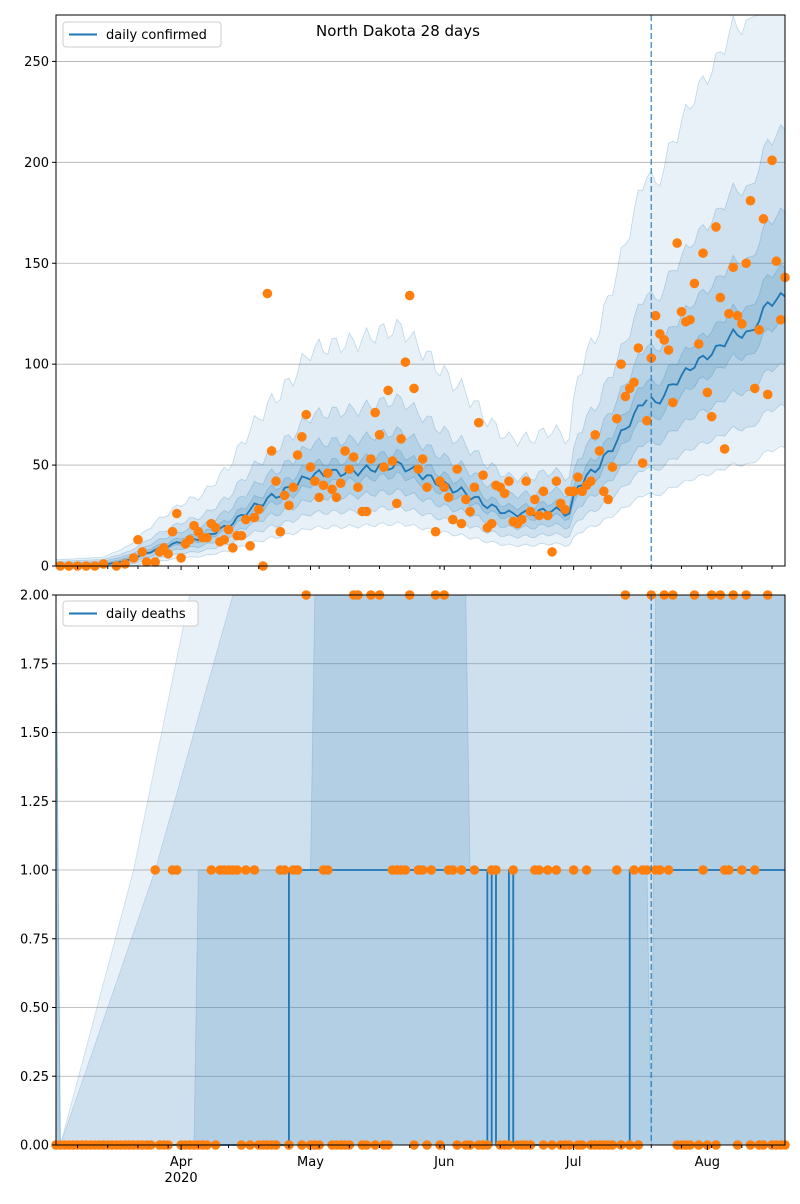 This screenshot has height=1204, width=800. Describe the element at coordinates (34, 596) in the screenshot. I see `y-tick-label: 2.00` at that location.